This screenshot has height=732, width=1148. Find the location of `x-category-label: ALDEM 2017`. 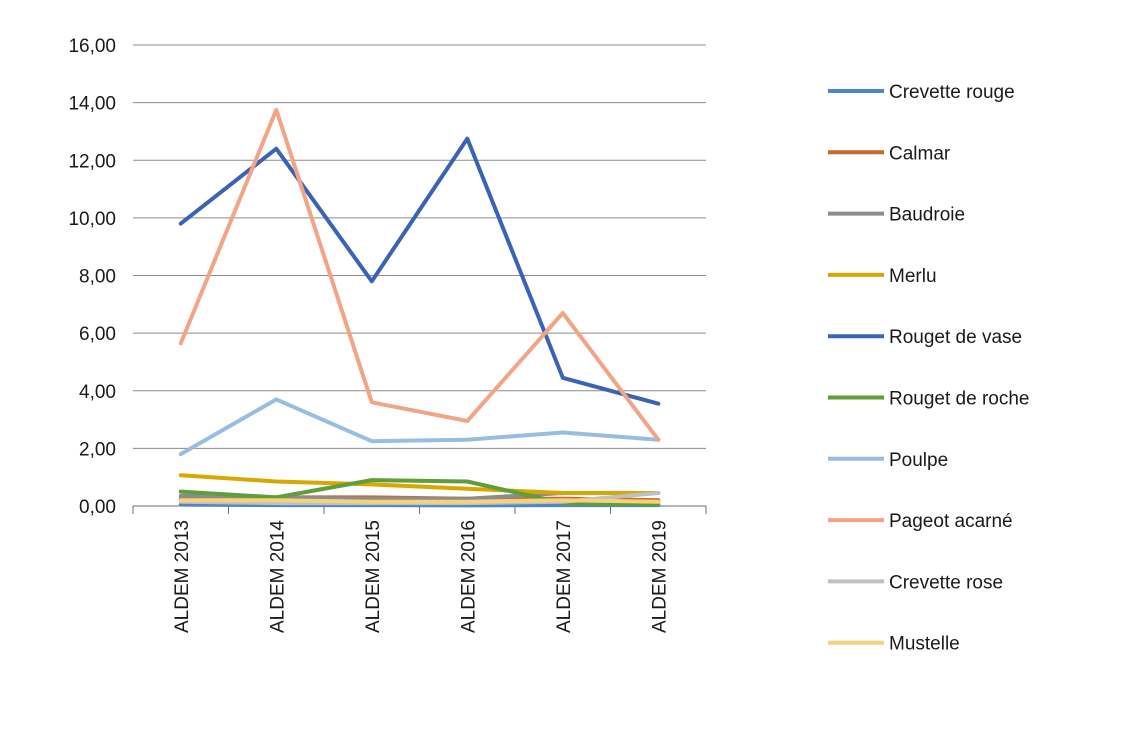

x-category-label: ALDEM 2017 is located at coordinates (564, 576).